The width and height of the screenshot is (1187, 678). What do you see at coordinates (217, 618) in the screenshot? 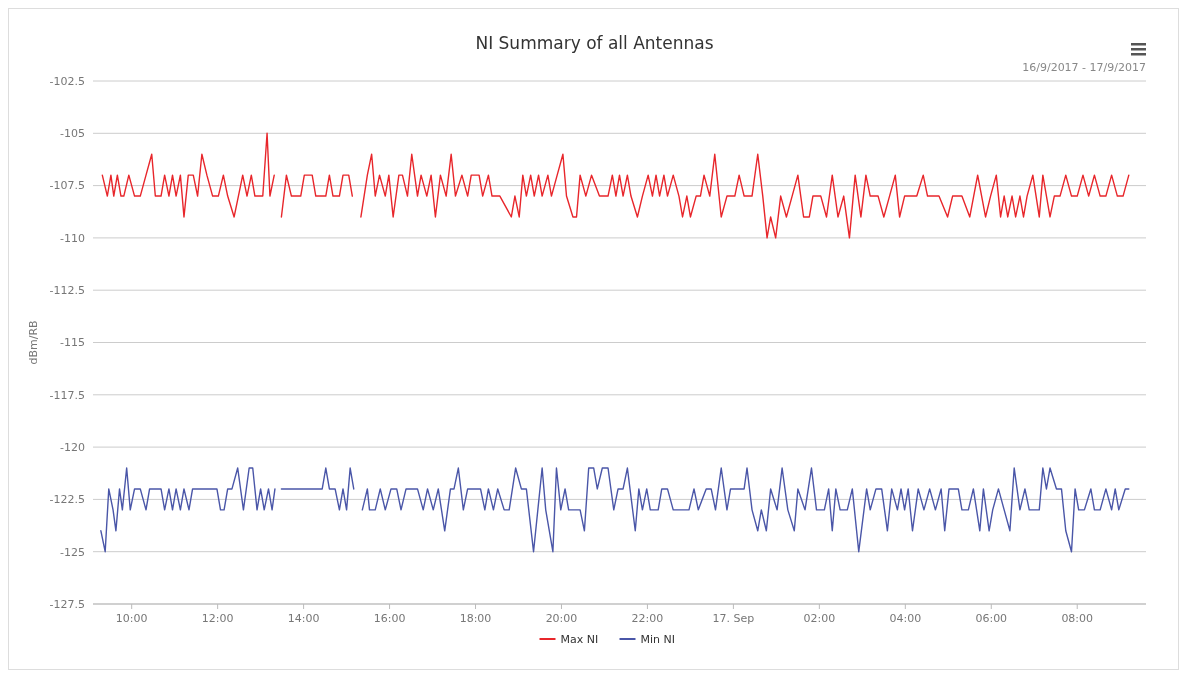
I see `x-tick-label: 12:00` at bounding box center [217, 618].